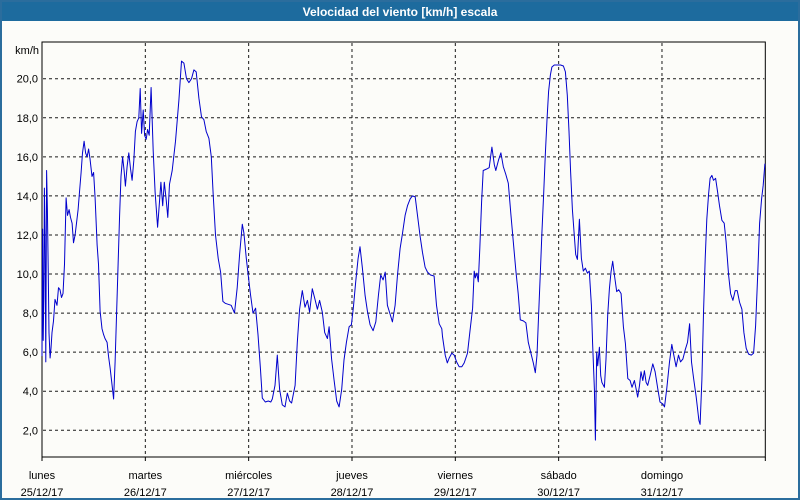 This screenshot has height=500, width=800. Describe the element at coordinates (351, 476) in the screenshot. I see `svg-text: jueves` at that location.